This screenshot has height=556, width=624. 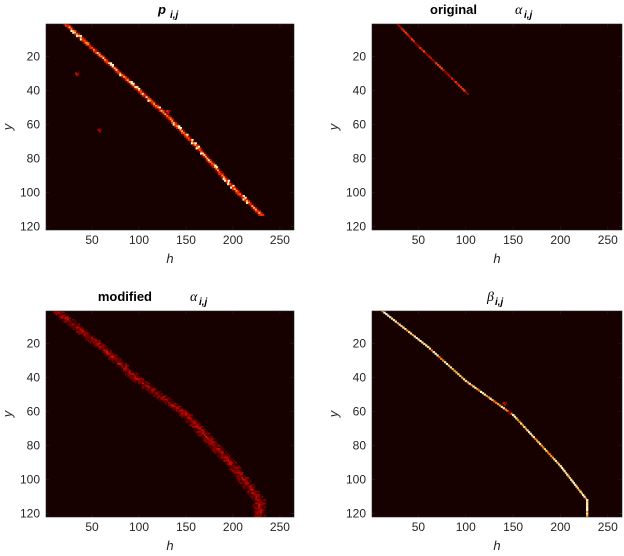 What do you see at coordinates (34, 158) in the screenshot?
I see `y-tick-label: 80` at bounding box center [34, 158].